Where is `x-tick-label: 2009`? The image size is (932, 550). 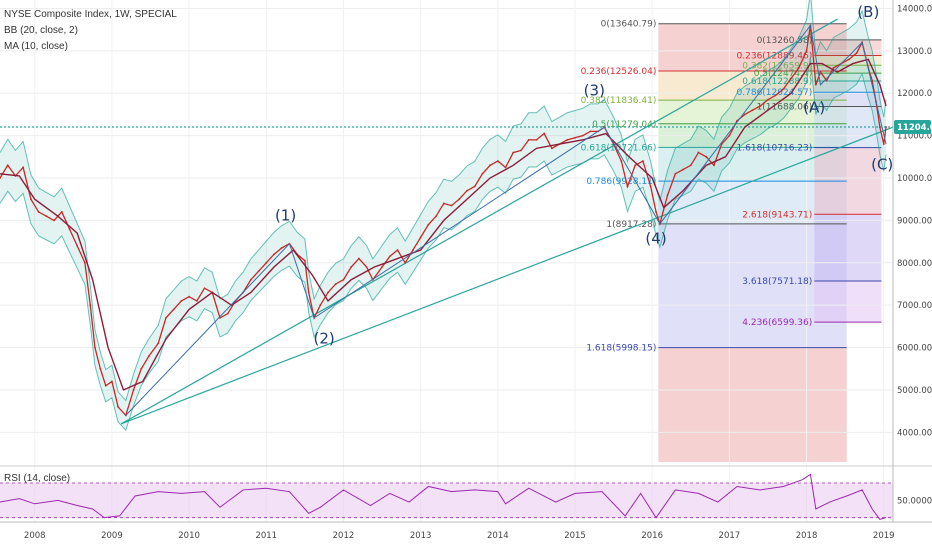 x-tick-label: 2009 is located at coordinates (112, 536).